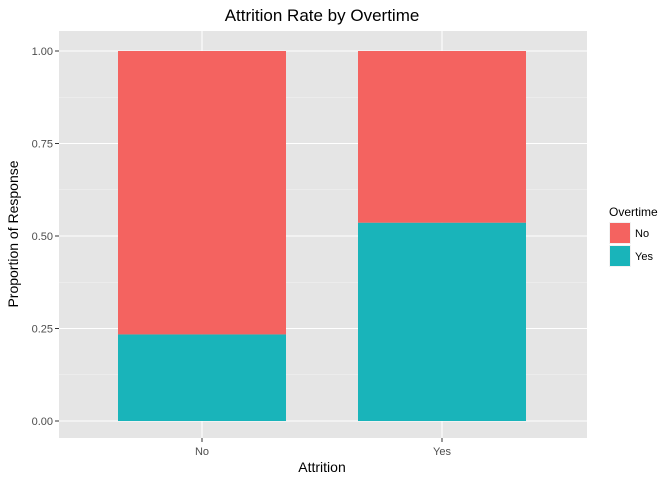  Describe the element at coordinates (644, 257) in the screenshot. I see `legend-label-yes: Yes` at that location.